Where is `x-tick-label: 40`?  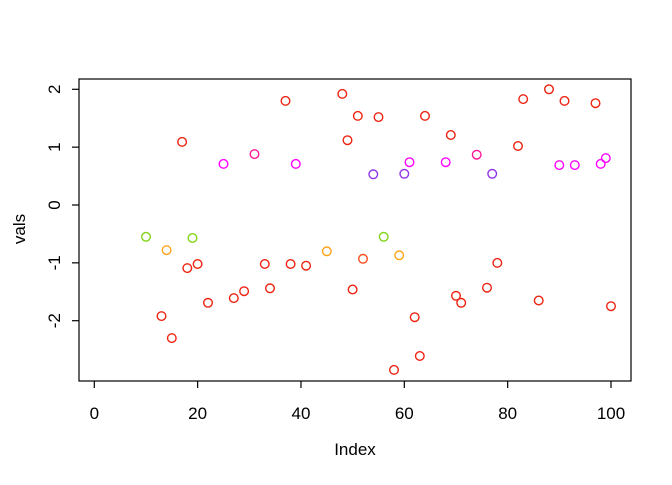
x-tick-label: 40 is located at coordinates (301, 413).